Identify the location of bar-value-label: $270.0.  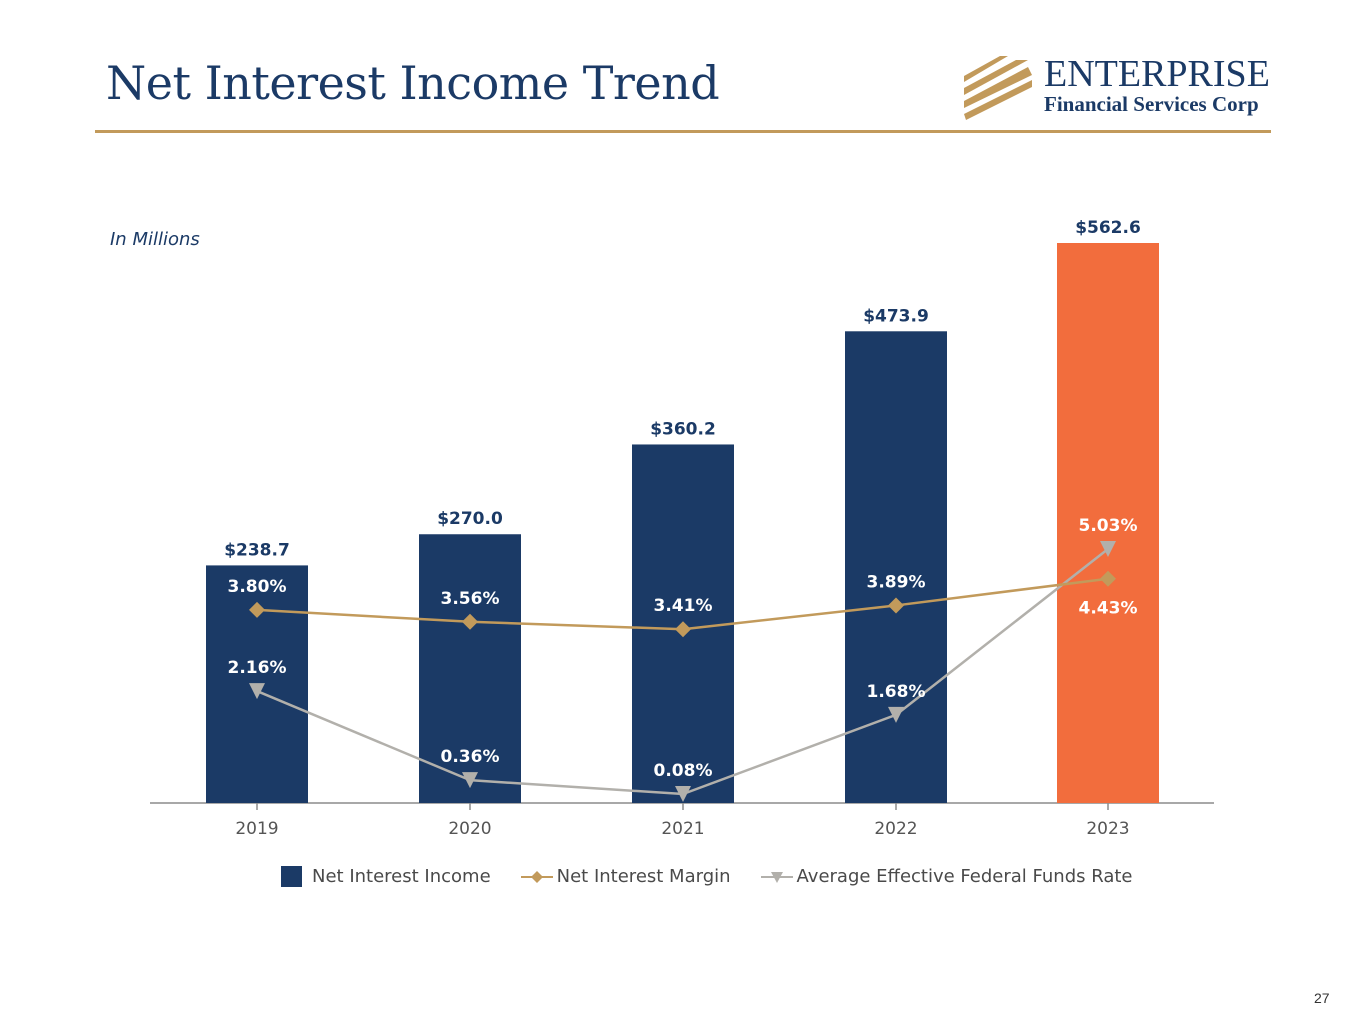
(470, 519).